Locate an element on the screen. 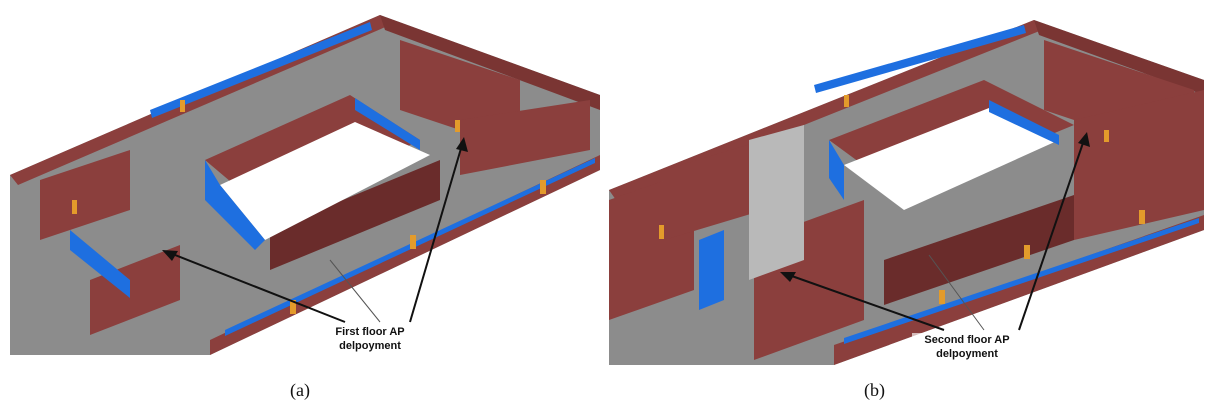 The image size is (1207, 403). subfigure-caption: (b) is located at coordinates (874, 390).